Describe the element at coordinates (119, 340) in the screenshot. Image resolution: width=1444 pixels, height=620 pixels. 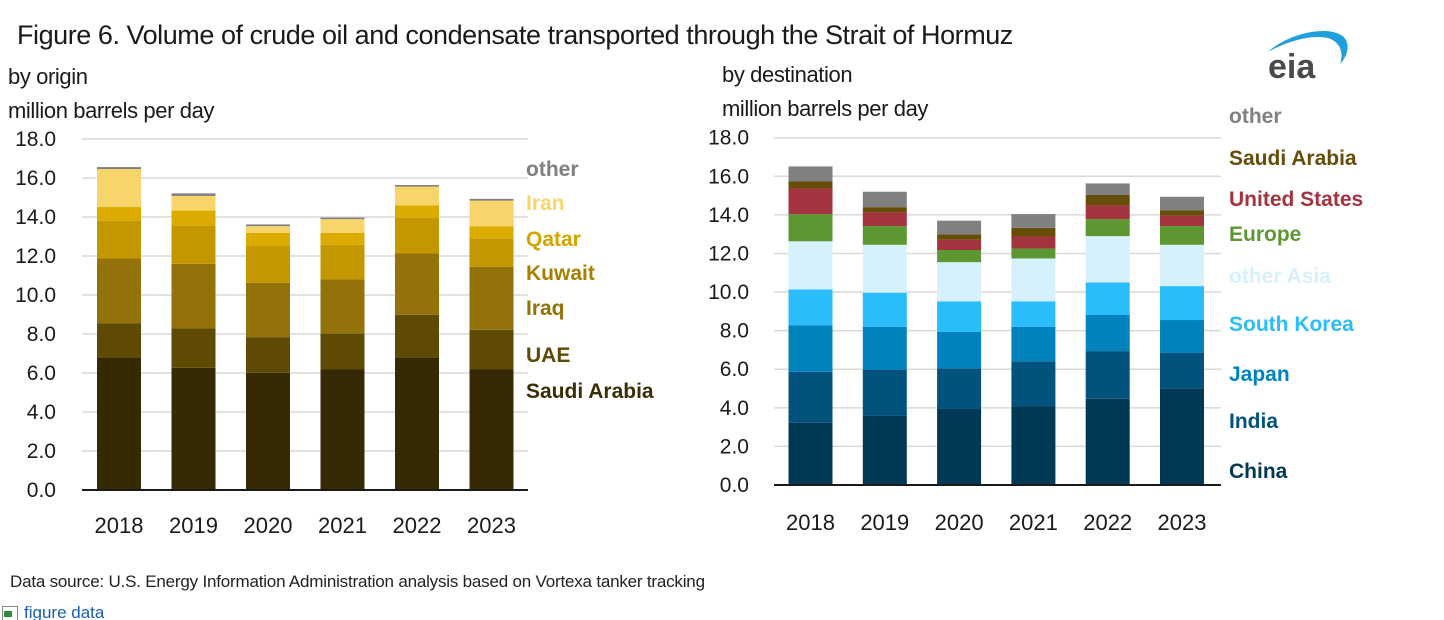
I see `bar-segment-2018-uae` at that location.